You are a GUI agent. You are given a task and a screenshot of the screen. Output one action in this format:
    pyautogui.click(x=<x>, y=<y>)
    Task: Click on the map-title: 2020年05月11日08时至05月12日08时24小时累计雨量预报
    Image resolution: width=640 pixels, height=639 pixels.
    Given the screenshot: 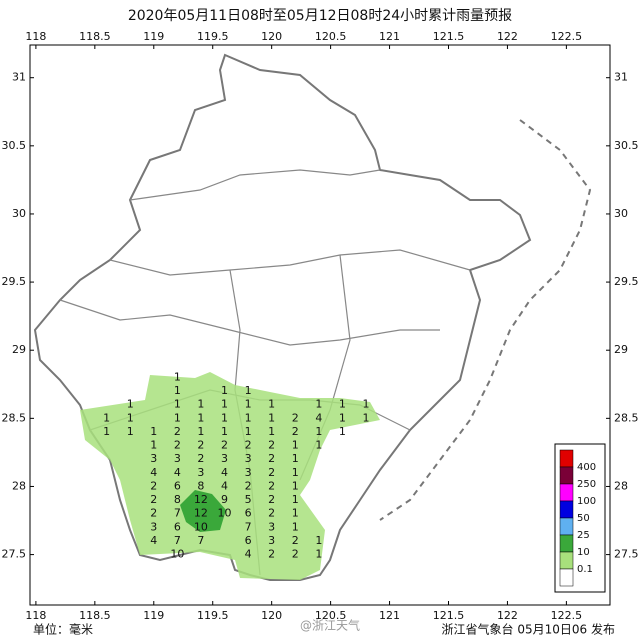 What is the action you would take?
    pyautogui.click(x=320, y=16)
    